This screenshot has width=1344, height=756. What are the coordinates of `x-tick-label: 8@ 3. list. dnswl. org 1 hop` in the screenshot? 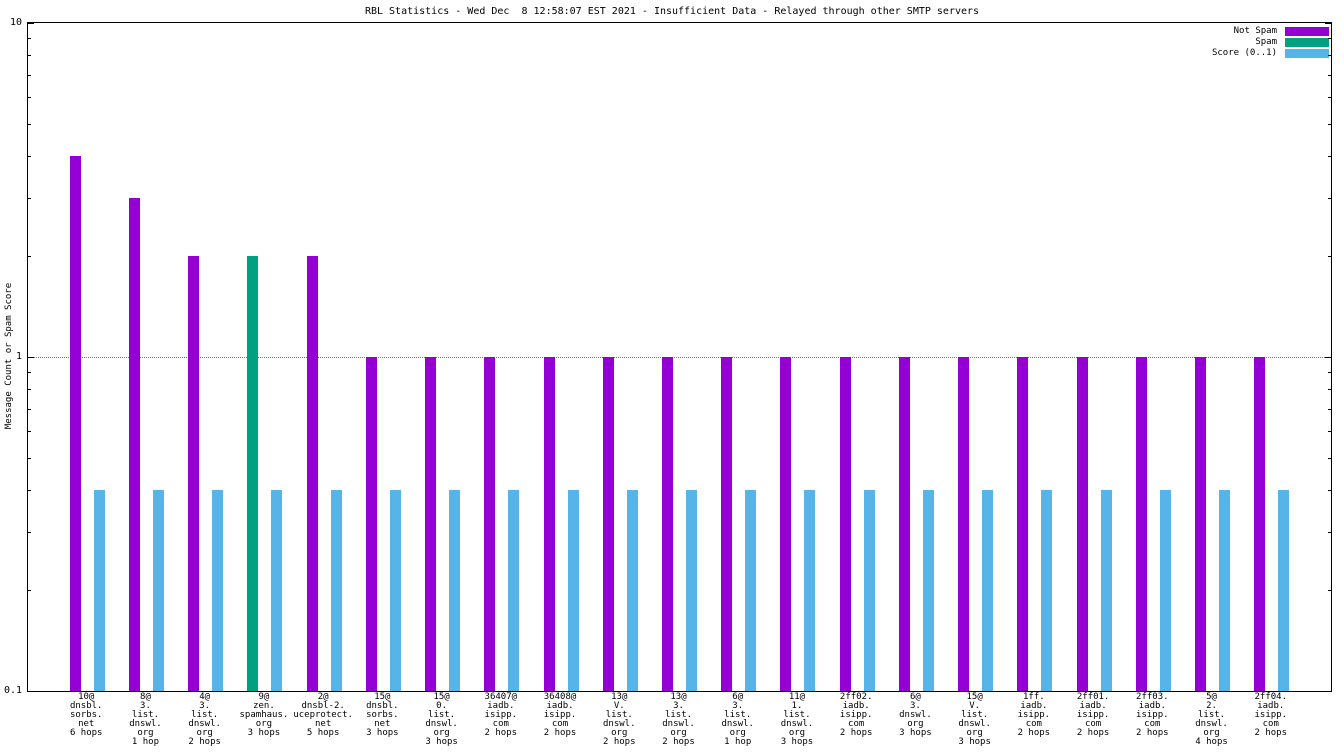 It's located at (145, 720).